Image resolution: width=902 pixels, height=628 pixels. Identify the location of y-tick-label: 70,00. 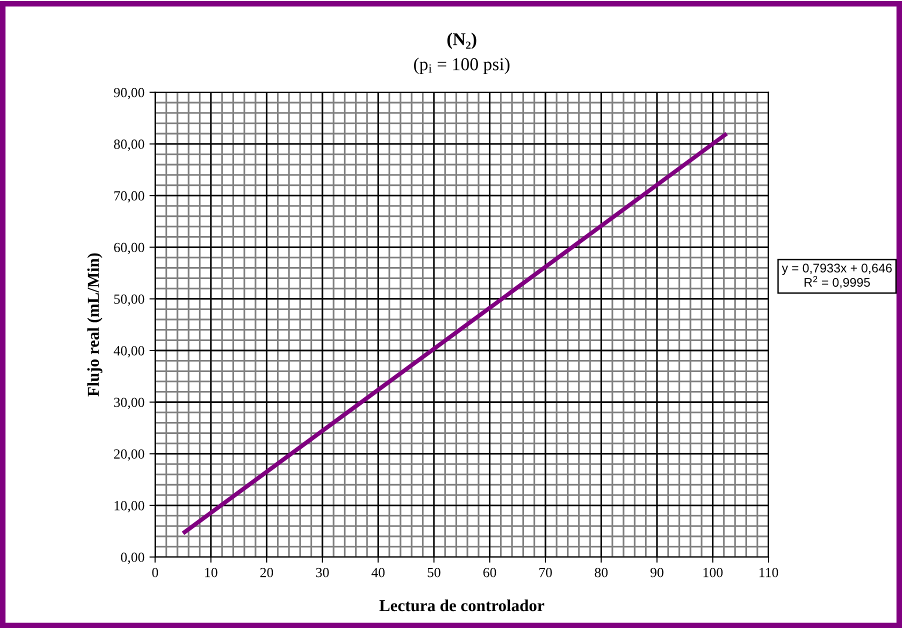
(129, 197).